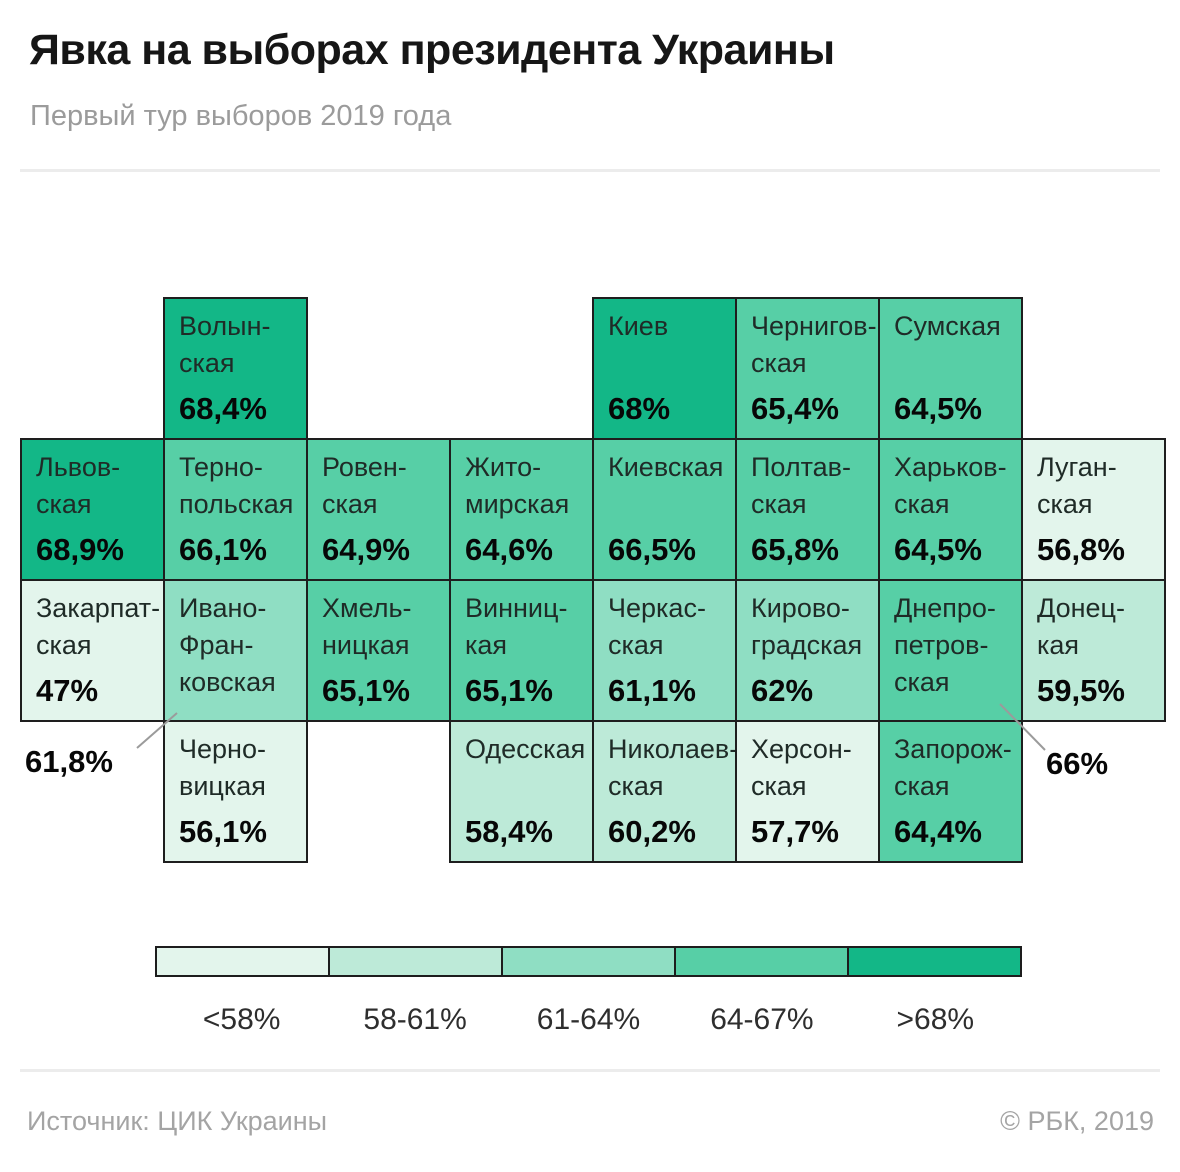 The image size is (1180, 1172). I want to click on region-tile: Киев 68%, so click(664, 368).